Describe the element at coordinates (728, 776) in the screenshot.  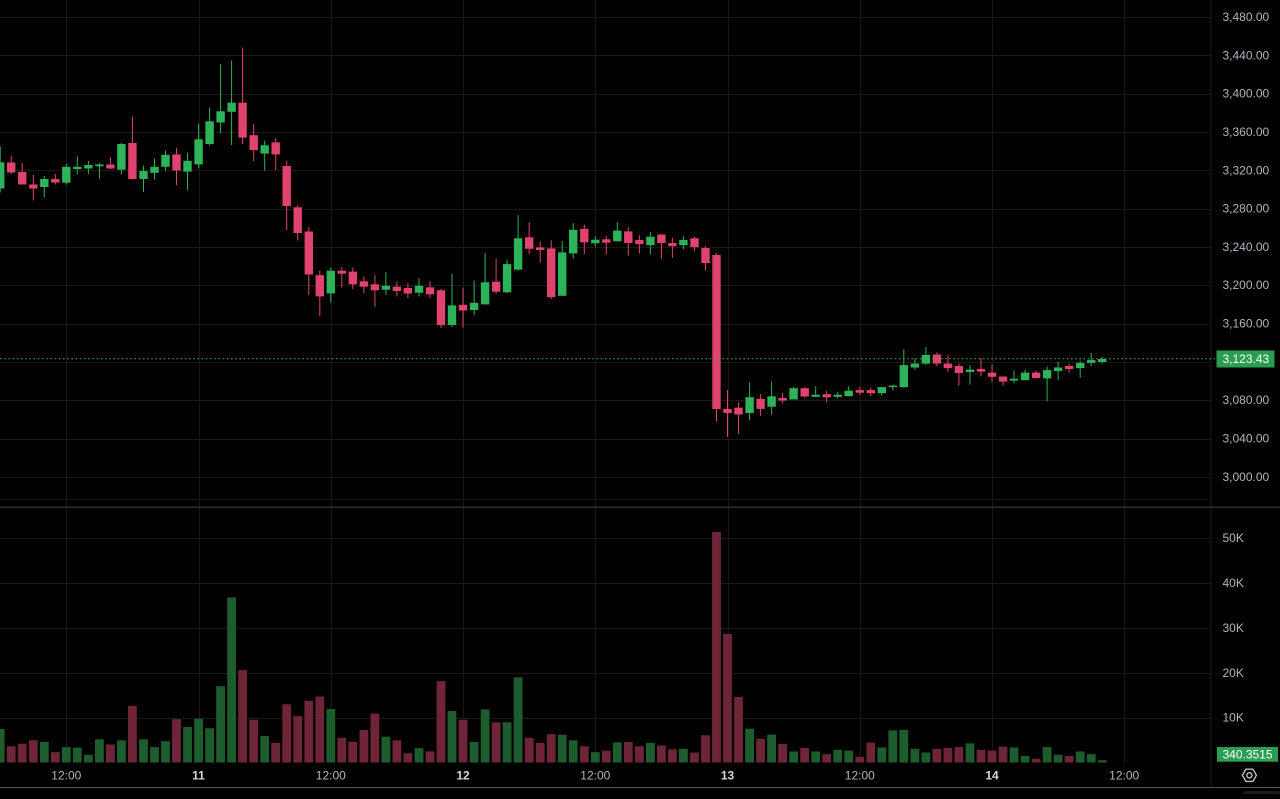
I see `svg-text: 13` at that location.